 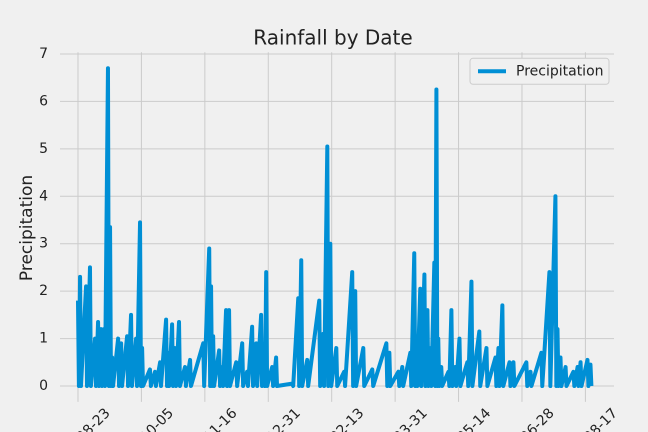 I want to click on chart-title: Rainfall by Date, so click(x=332, y=38).